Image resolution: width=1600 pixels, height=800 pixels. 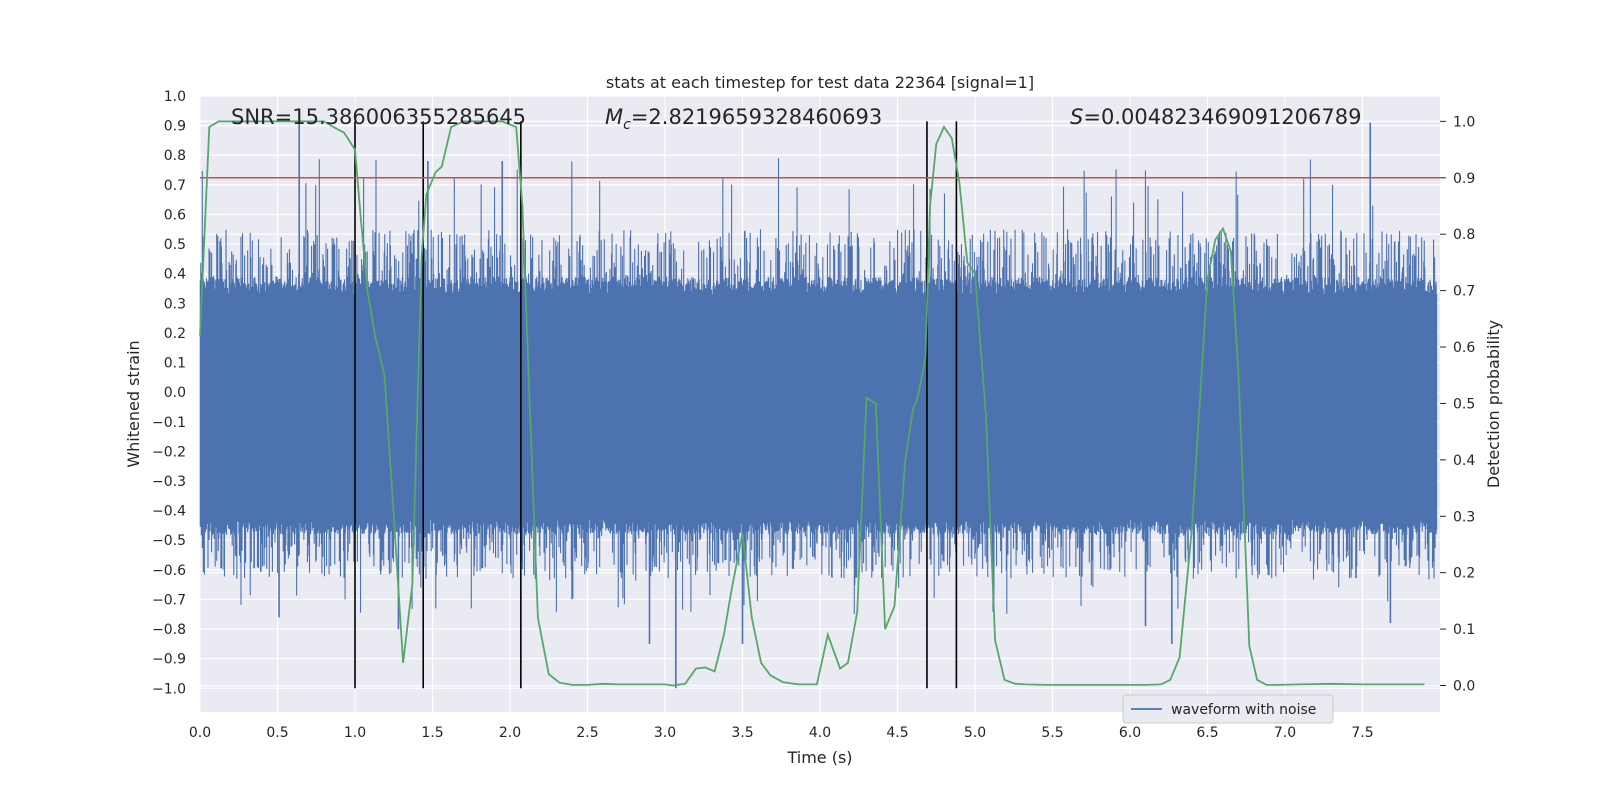 I want to click on x-tick-label: 7.0, so click(x=1285, y=733).